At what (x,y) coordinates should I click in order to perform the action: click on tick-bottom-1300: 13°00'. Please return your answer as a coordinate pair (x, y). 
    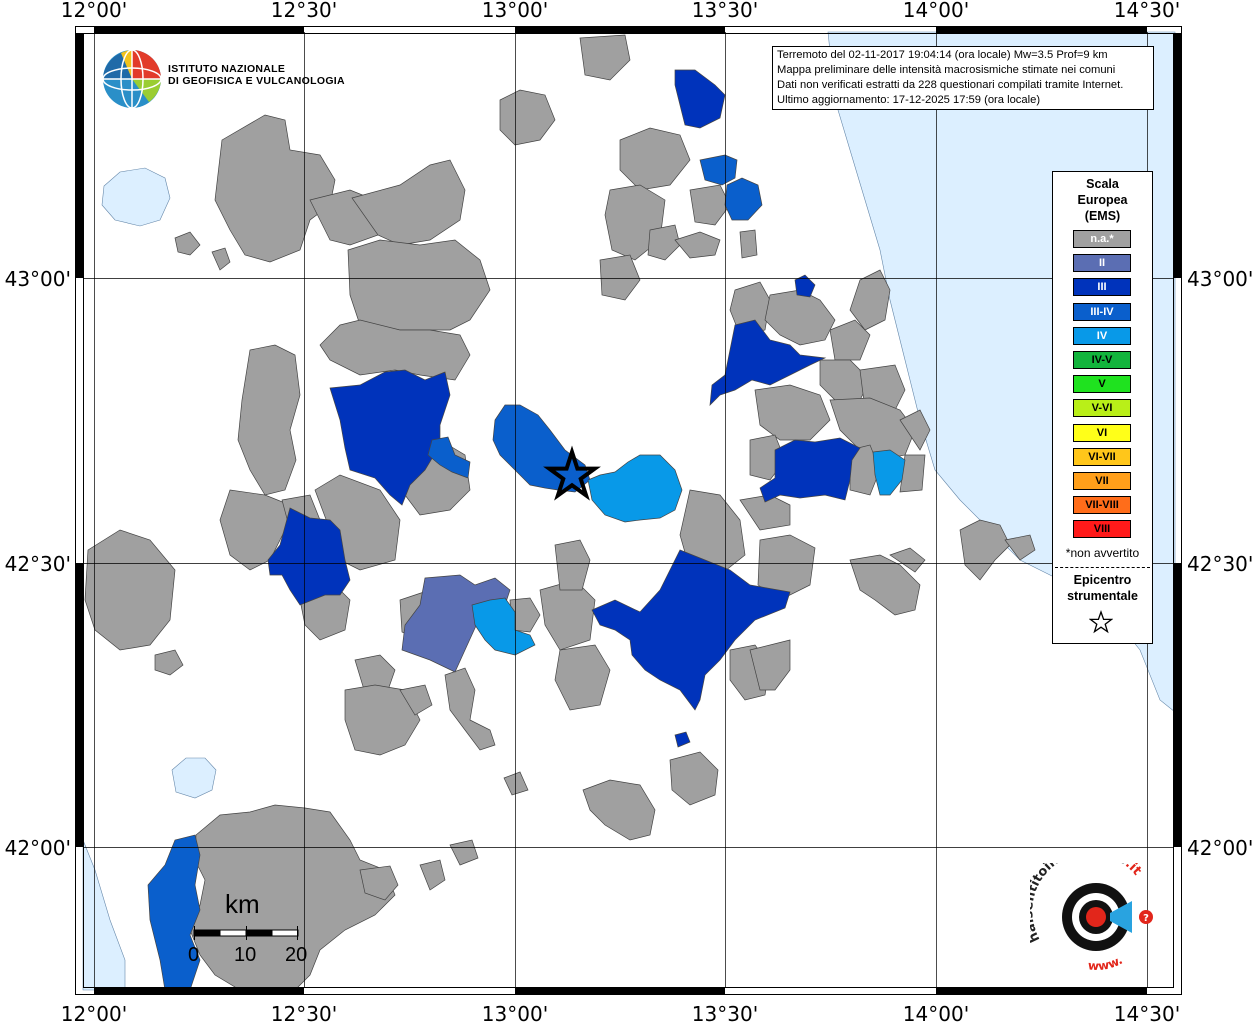
    Looking at the image, I should click on (515, 1013).